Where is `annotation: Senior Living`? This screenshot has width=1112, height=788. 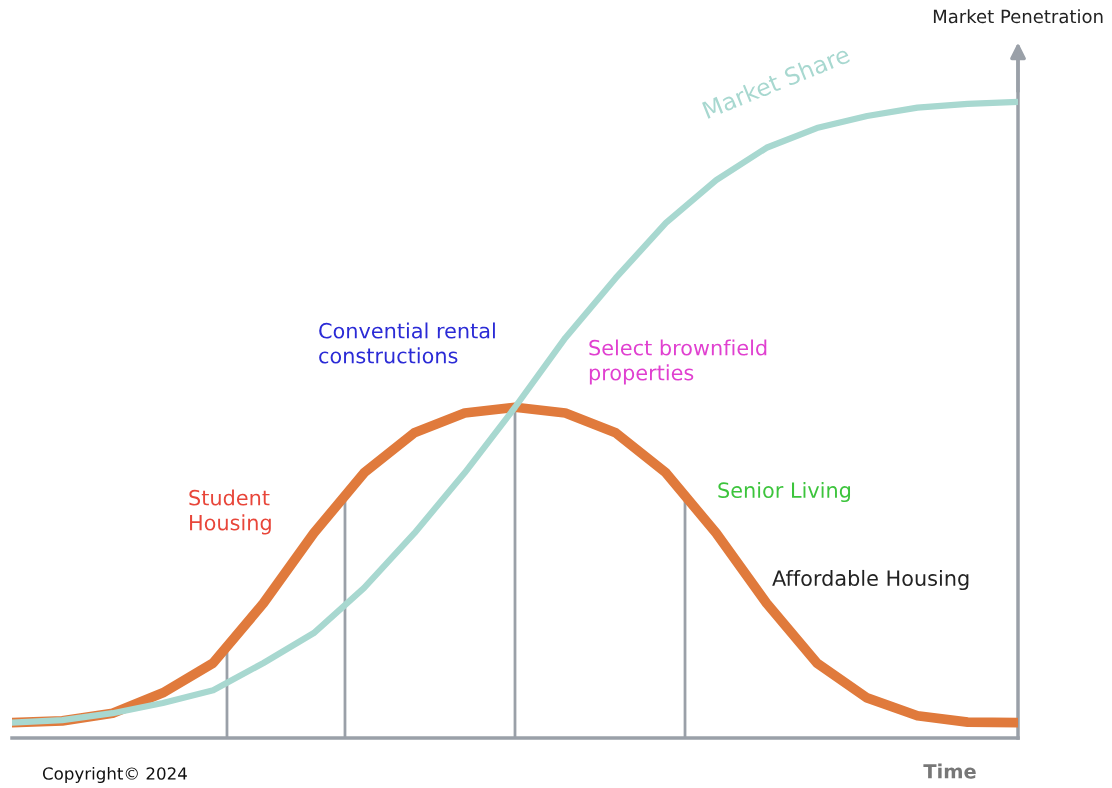
annotation: Senior Living is located at coordinates (784, 492).